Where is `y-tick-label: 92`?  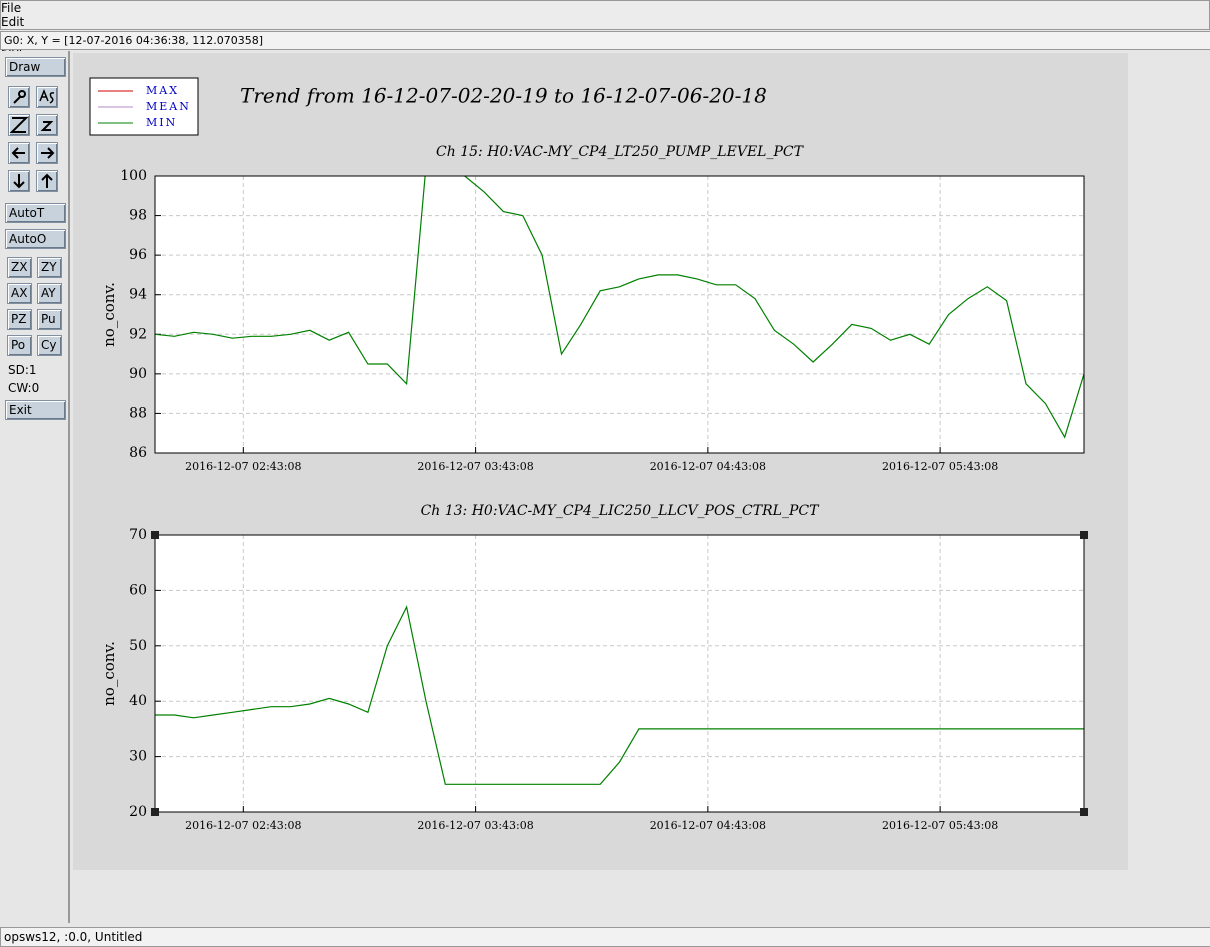 y-tick-label: 92 is located at coordinates (138, 334).